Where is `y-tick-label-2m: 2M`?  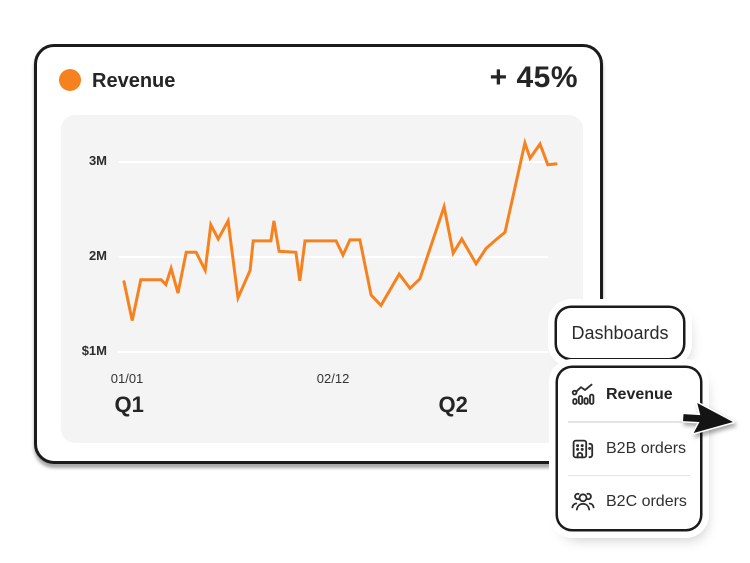 y-tick-label-2m: 2M is located at coordinates (97, 255).